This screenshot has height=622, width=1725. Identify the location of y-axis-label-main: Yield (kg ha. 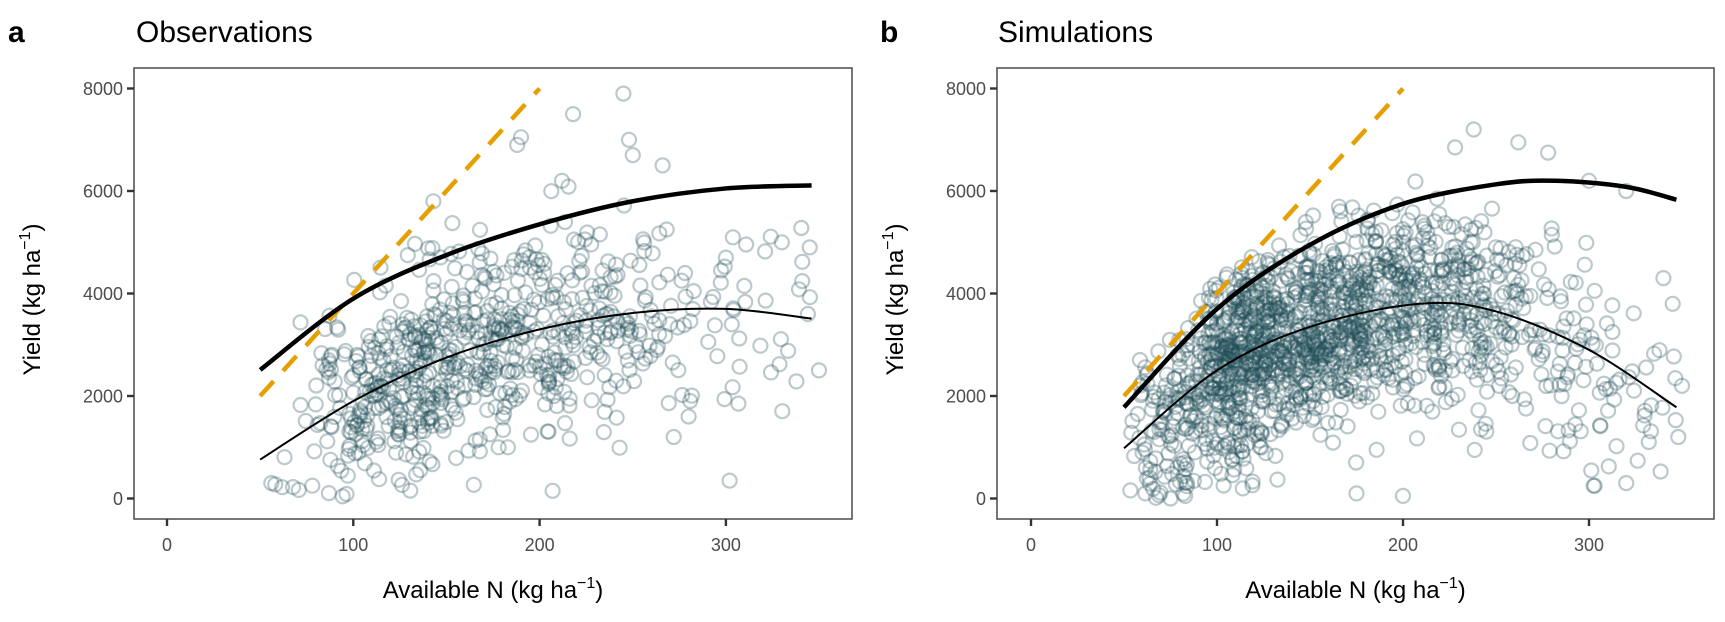
(32, 312).